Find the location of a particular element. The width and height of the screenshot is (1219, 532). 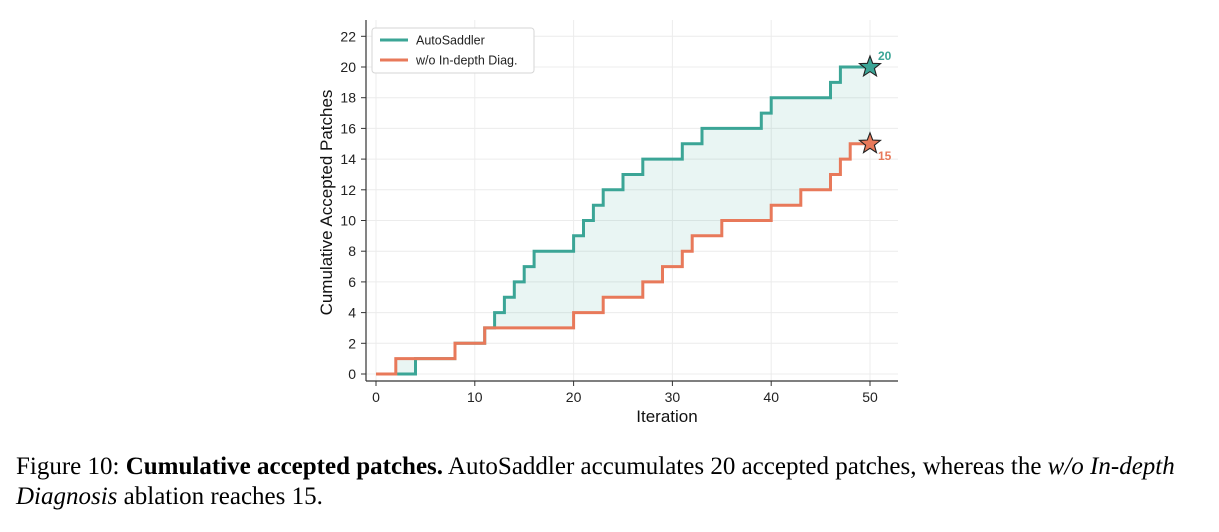

end-value-label-2: 15 is located at coordinates (885, 156).